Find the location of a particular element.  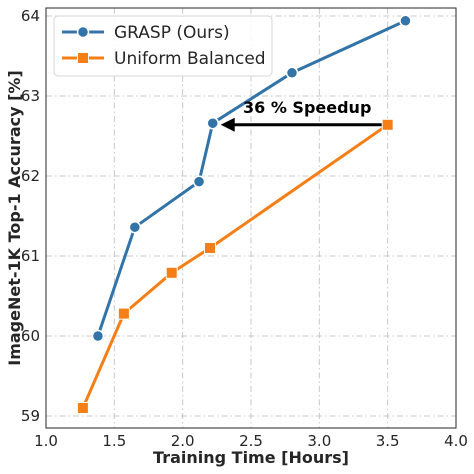

annotation-label: 36 % Speedup is located at coordinates (307, 107).